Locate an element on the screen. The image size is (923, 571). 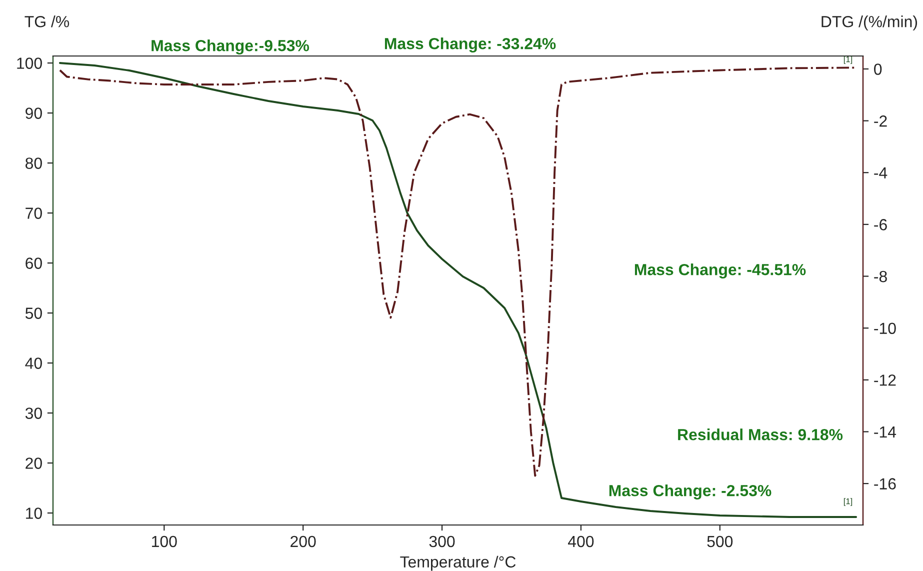
y2-tick-label: -2 is located at coordinates (880, 121).